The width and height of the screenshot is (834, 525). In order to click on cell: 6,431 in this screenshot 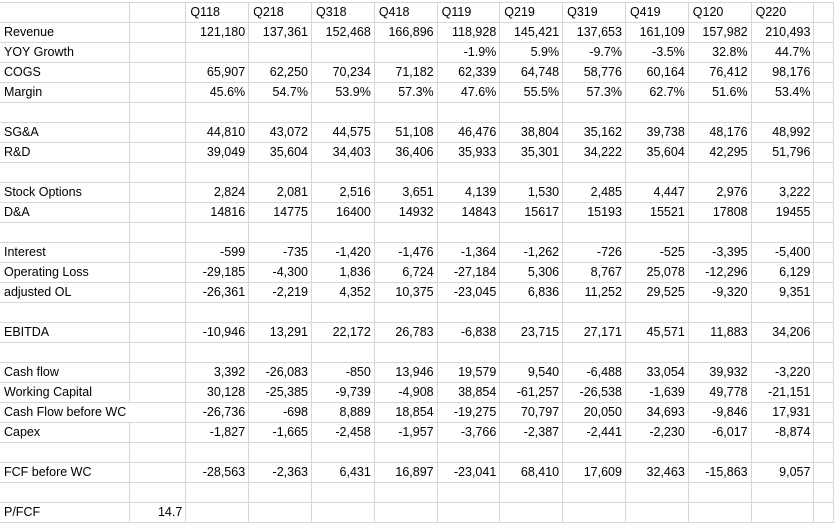, I will do `click(342, 472)`.